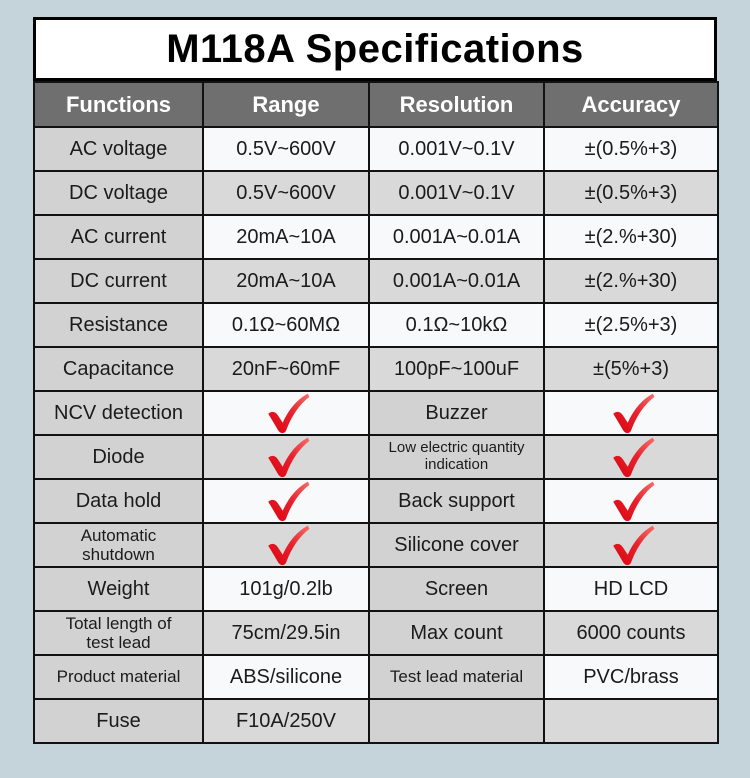 This screenshot has width=750, height=778. What do you see at coordinates (118, 193) in the screenshot?
I see `function-label: DC voltage` at bounding box center [118, 193].